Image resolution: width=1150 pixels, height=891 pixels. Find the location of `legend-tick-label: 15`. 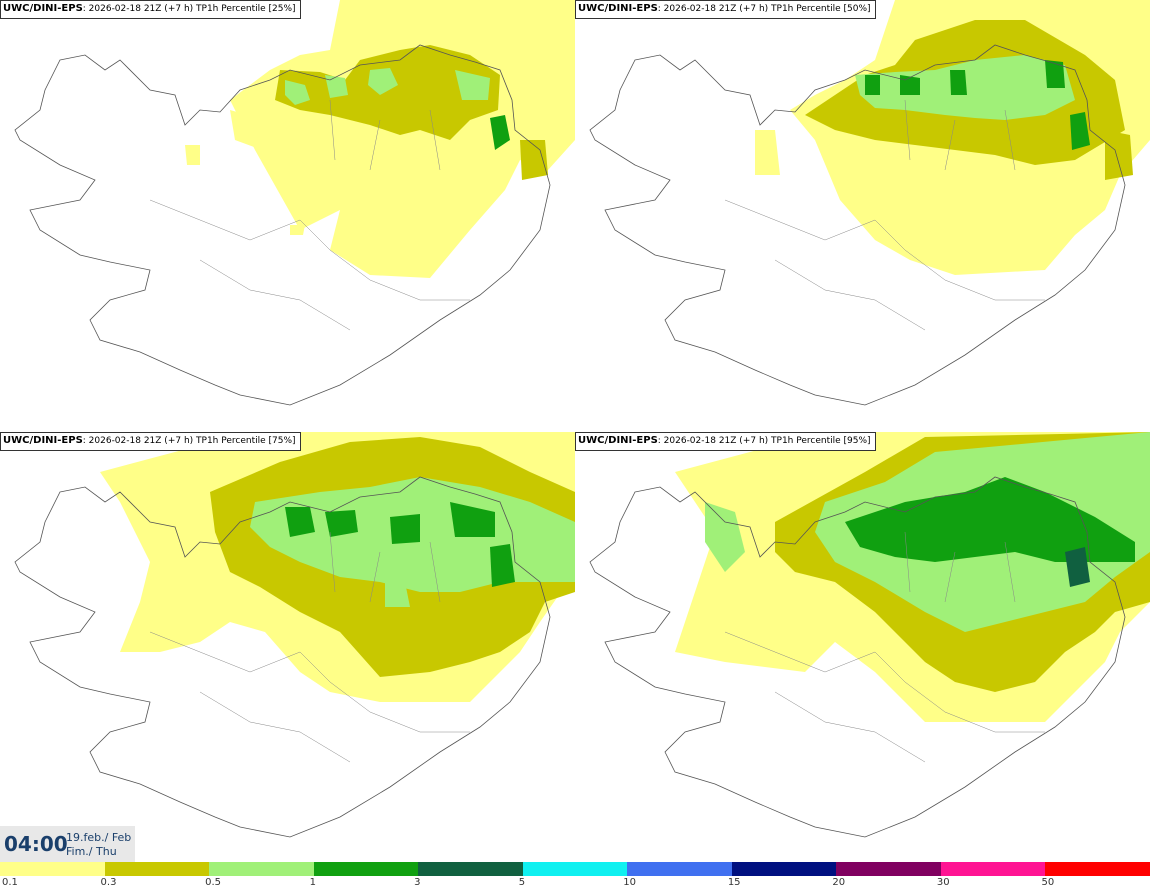

legend-tick-label: 15 is located at coordinates (734, 882).